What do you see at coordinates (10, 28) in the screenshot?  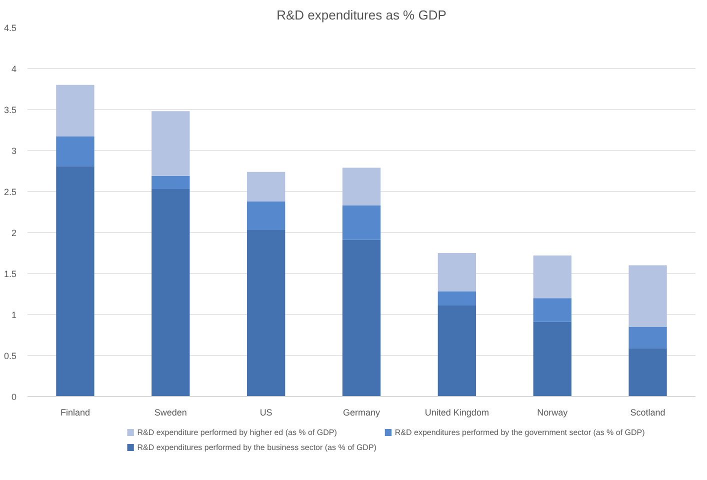 I see `y-tick-label: 4.5` at bounding box center [10, 28].